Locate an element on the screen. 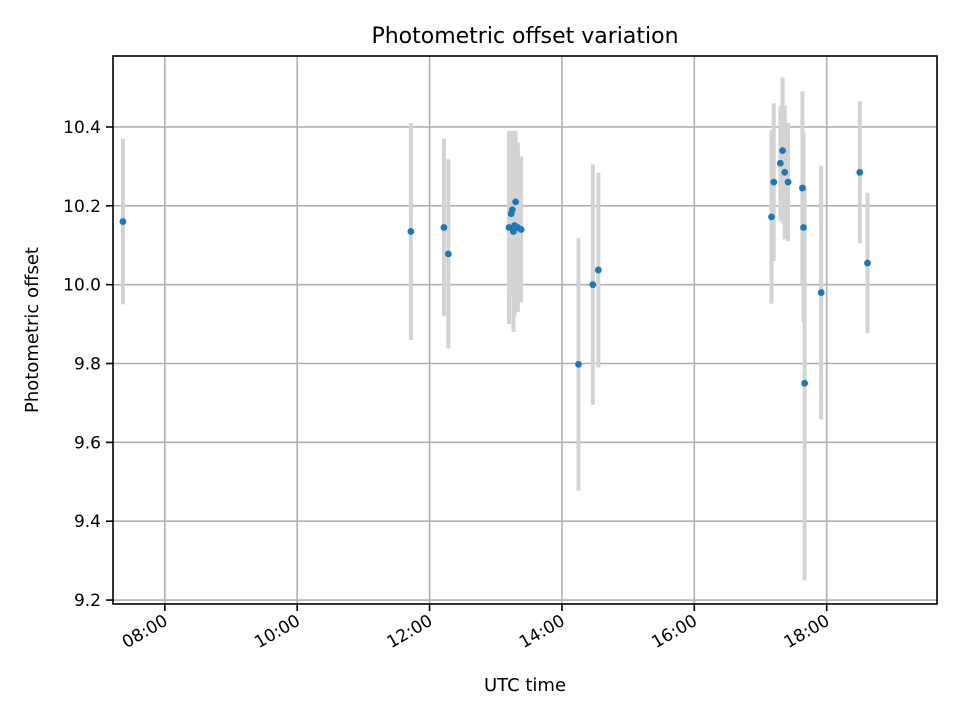 The width and height of the screenshot is (960, 720). x-tick-label: 18:00 is located at coordinates (807, 632).